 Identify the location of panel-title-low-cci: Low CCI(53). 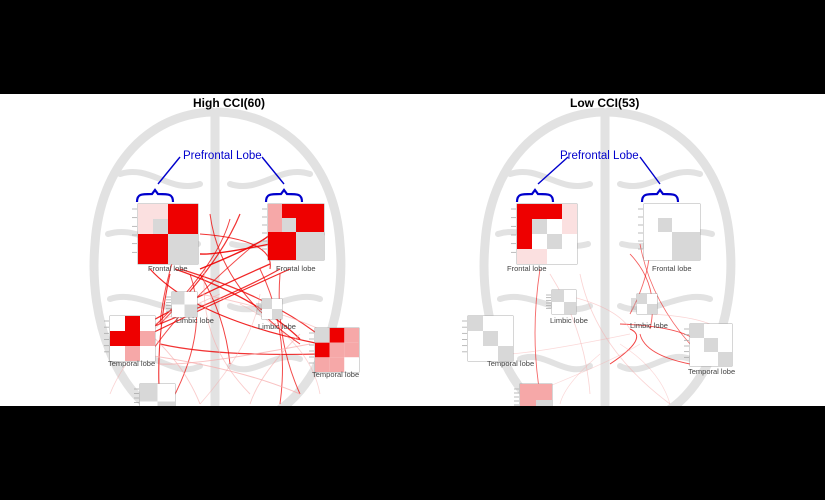
(605, 103).